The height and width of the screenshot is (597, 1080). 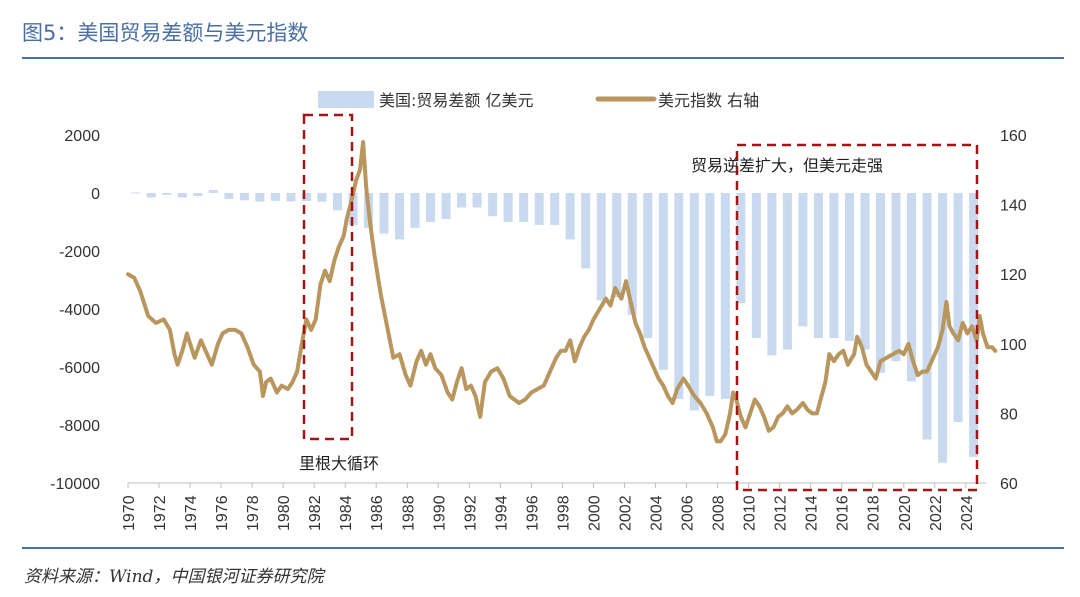 I want to click on legend-swatch-trade-balance, so click(x=346, y=99).